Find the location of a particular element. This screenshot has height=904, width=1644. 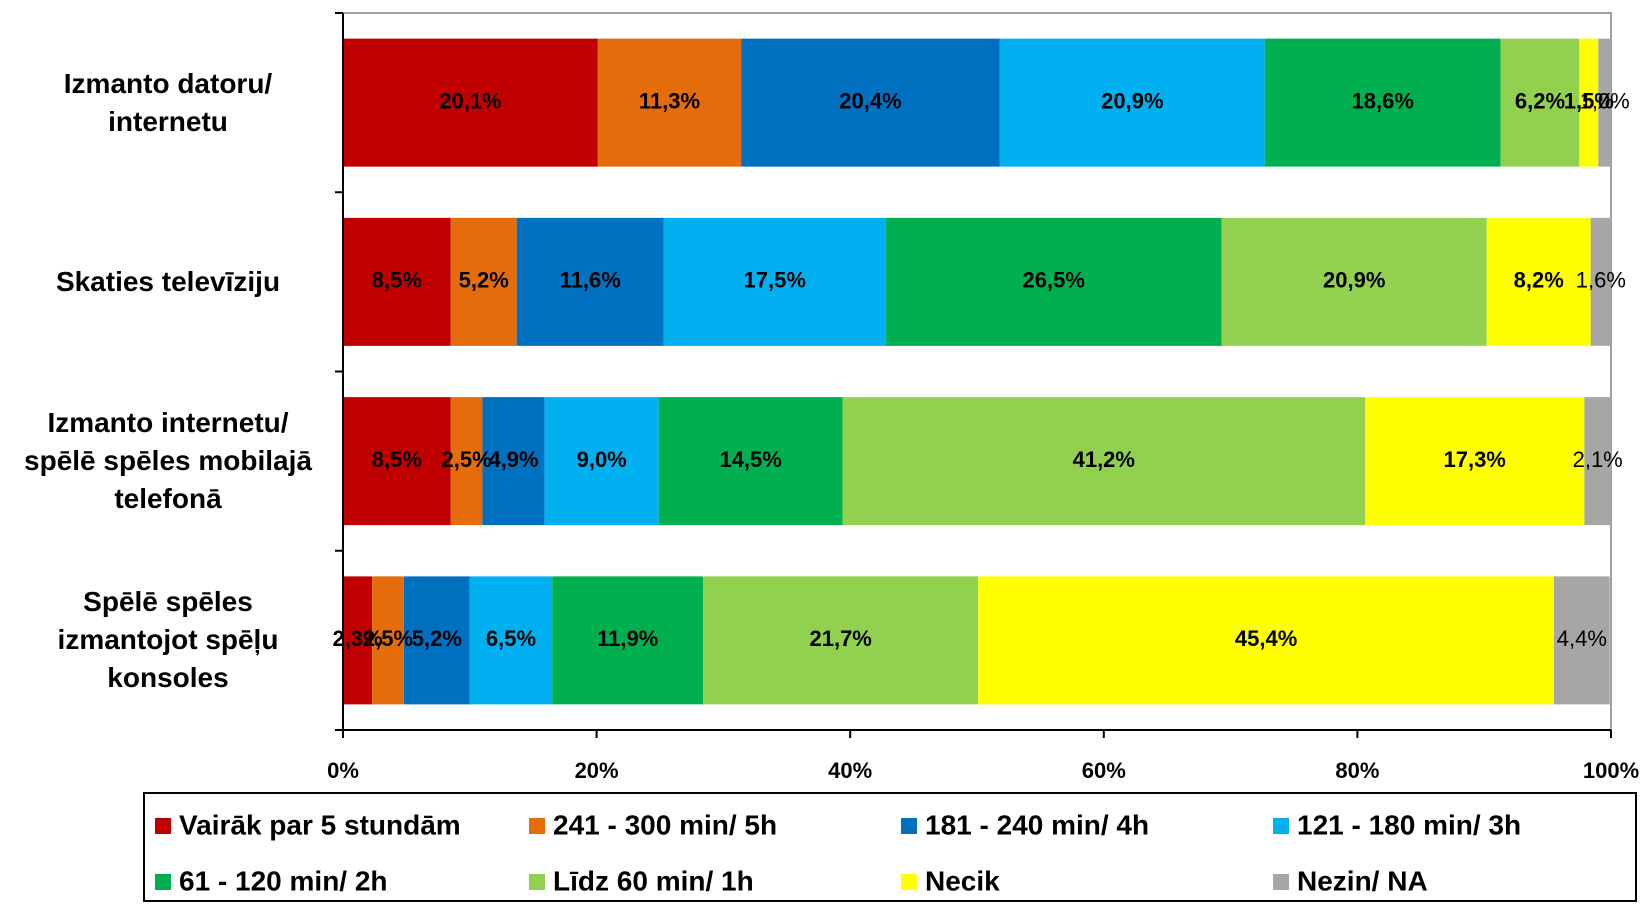

legend-label: 61 - 120 min/ 2h is located at coordinates (283, 880).